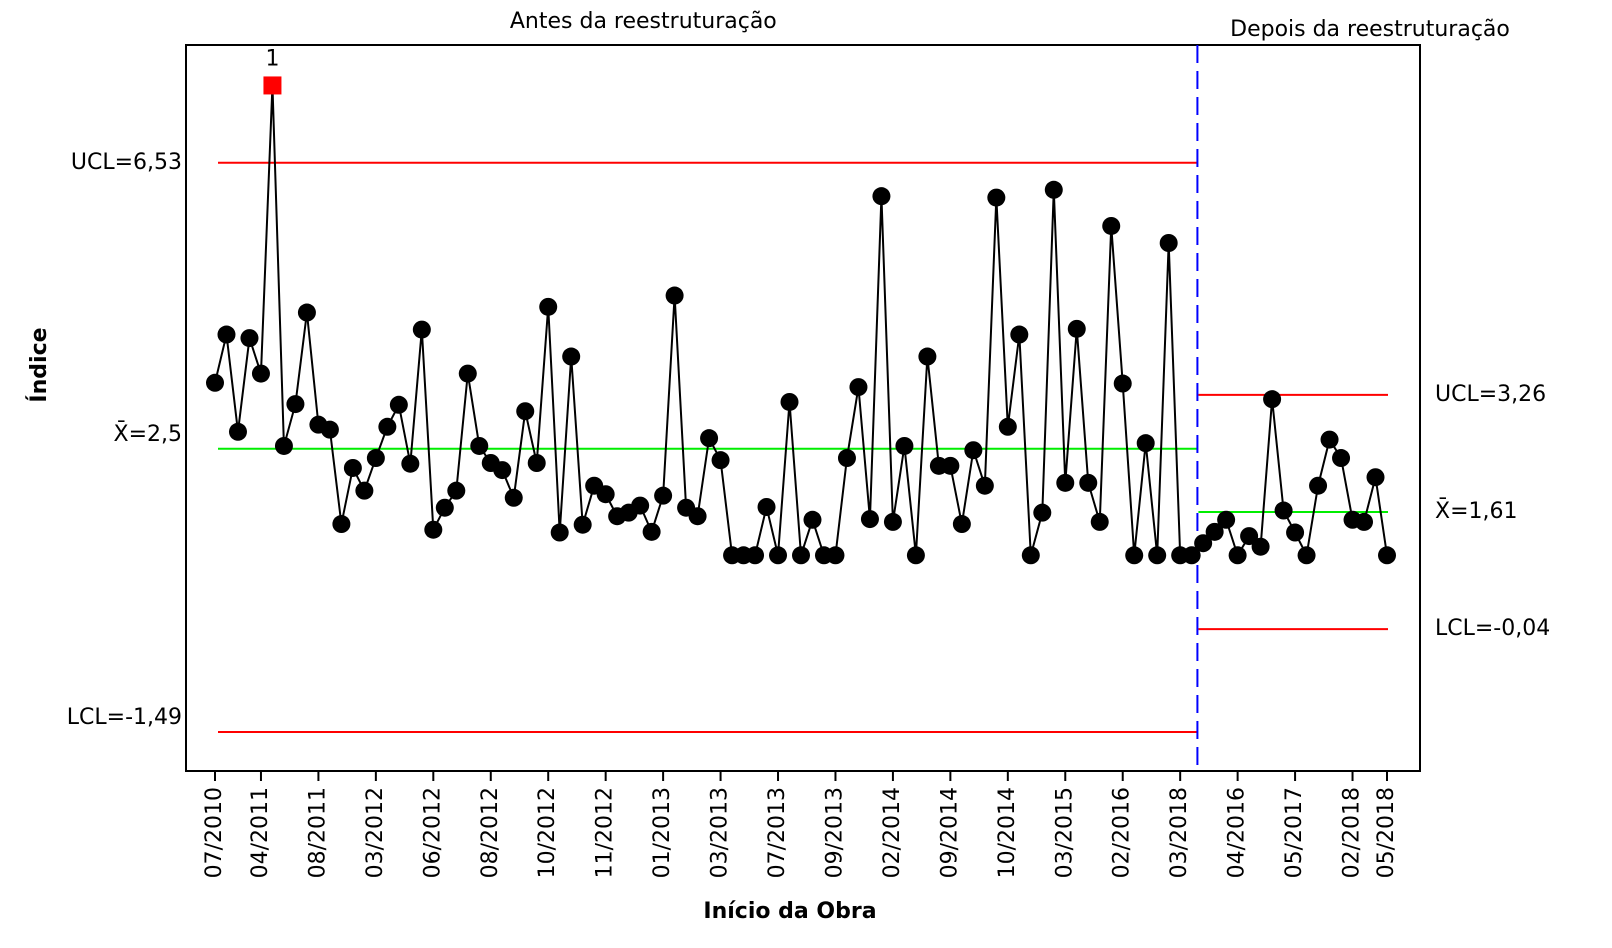 This screenshot has height=948, width=1612. Describe the element at coordinates (272, 58) in the screenshot. I see `flag-label: 1` at that location.